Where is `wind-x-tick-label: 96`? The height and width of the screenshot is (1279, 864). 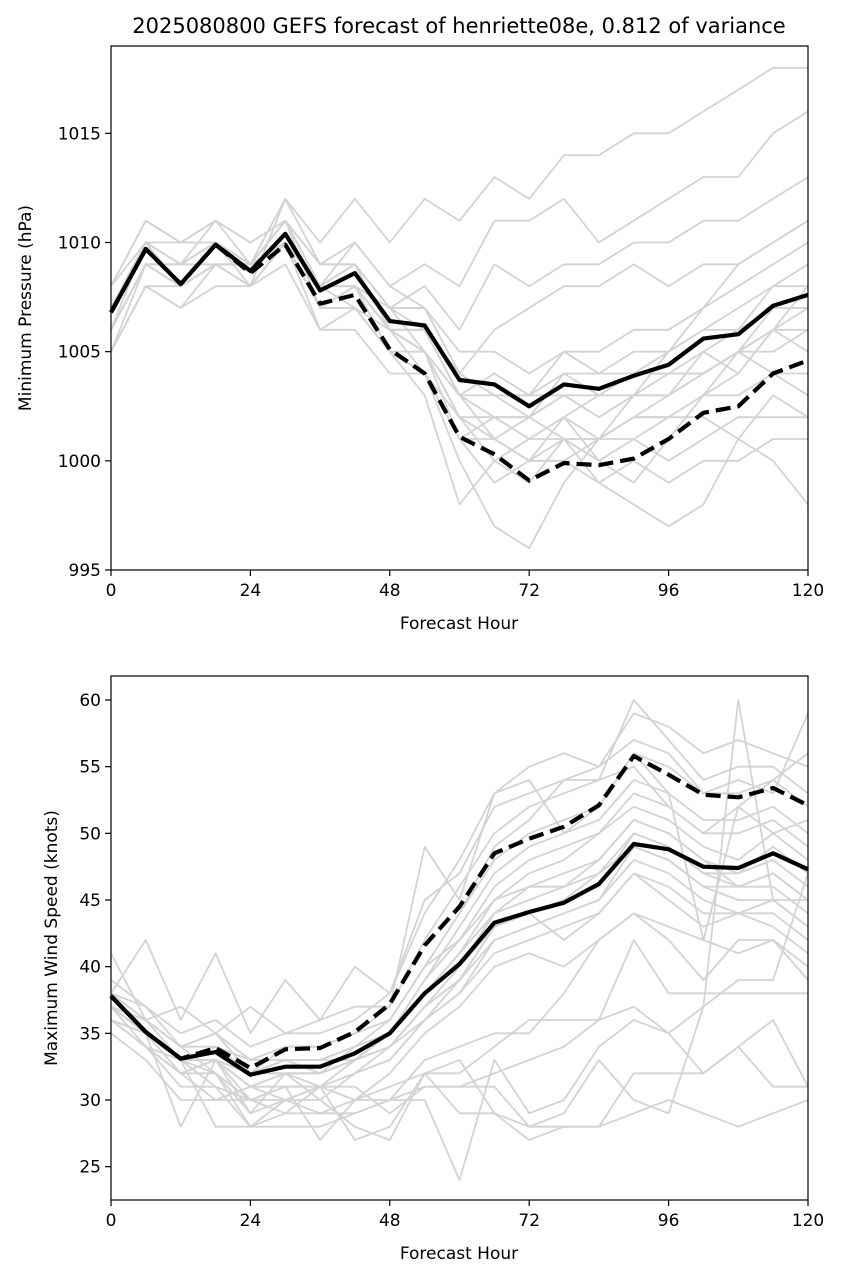
wind-x-tick-label: 96 is located at coordinates (669, 1221).